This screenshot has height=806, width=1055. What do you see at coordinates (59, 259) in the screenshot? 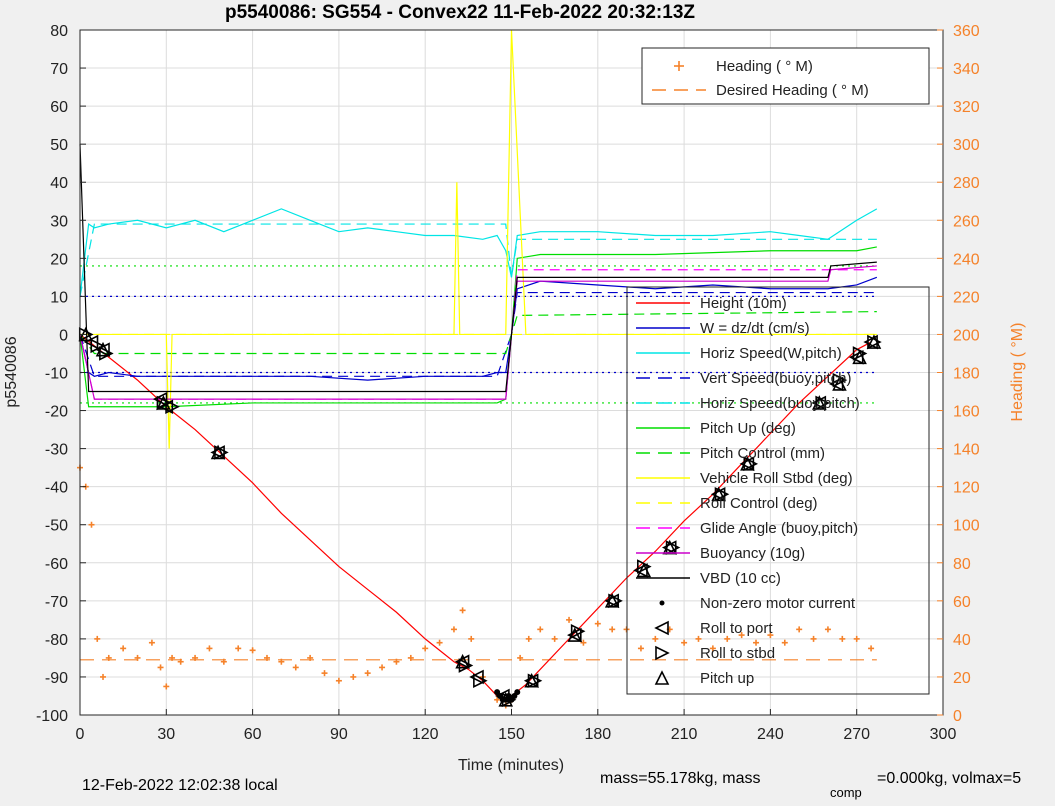
I see `y-tick-label: 20` at bounding box center [59, 259].